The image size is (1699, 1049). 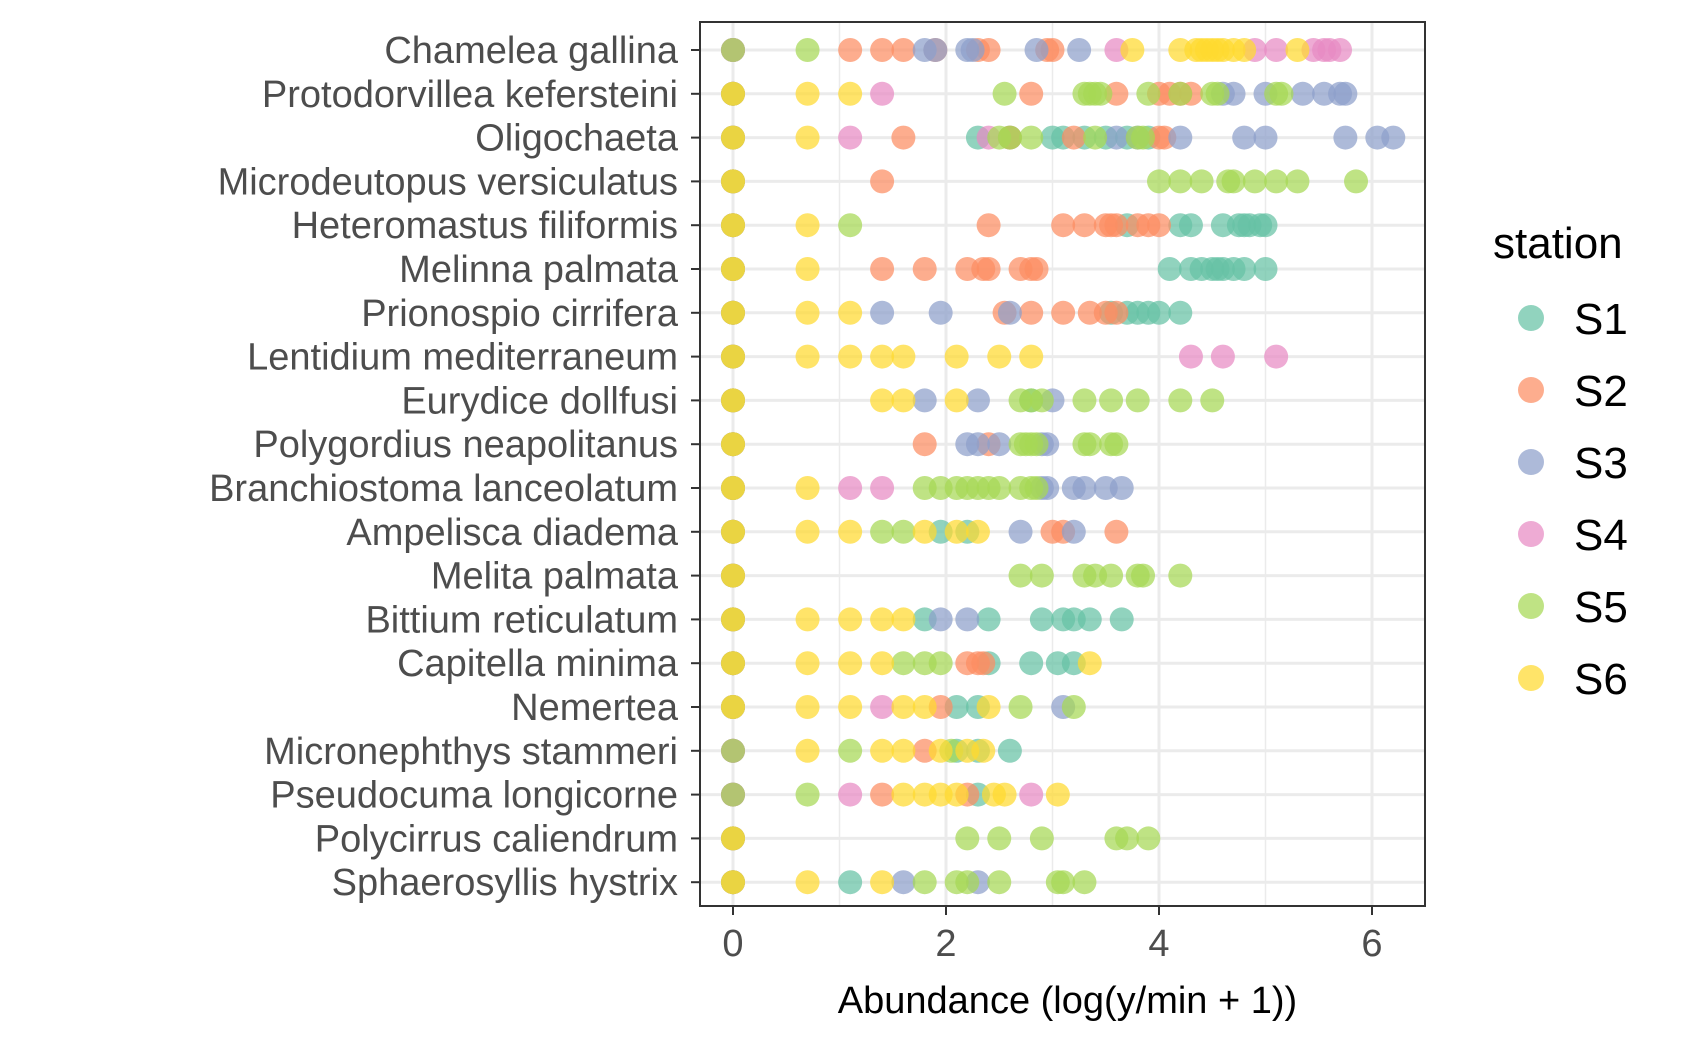 I want to click on y-tick-label: Micronephthys stammeri, so click(x=471, y=752).